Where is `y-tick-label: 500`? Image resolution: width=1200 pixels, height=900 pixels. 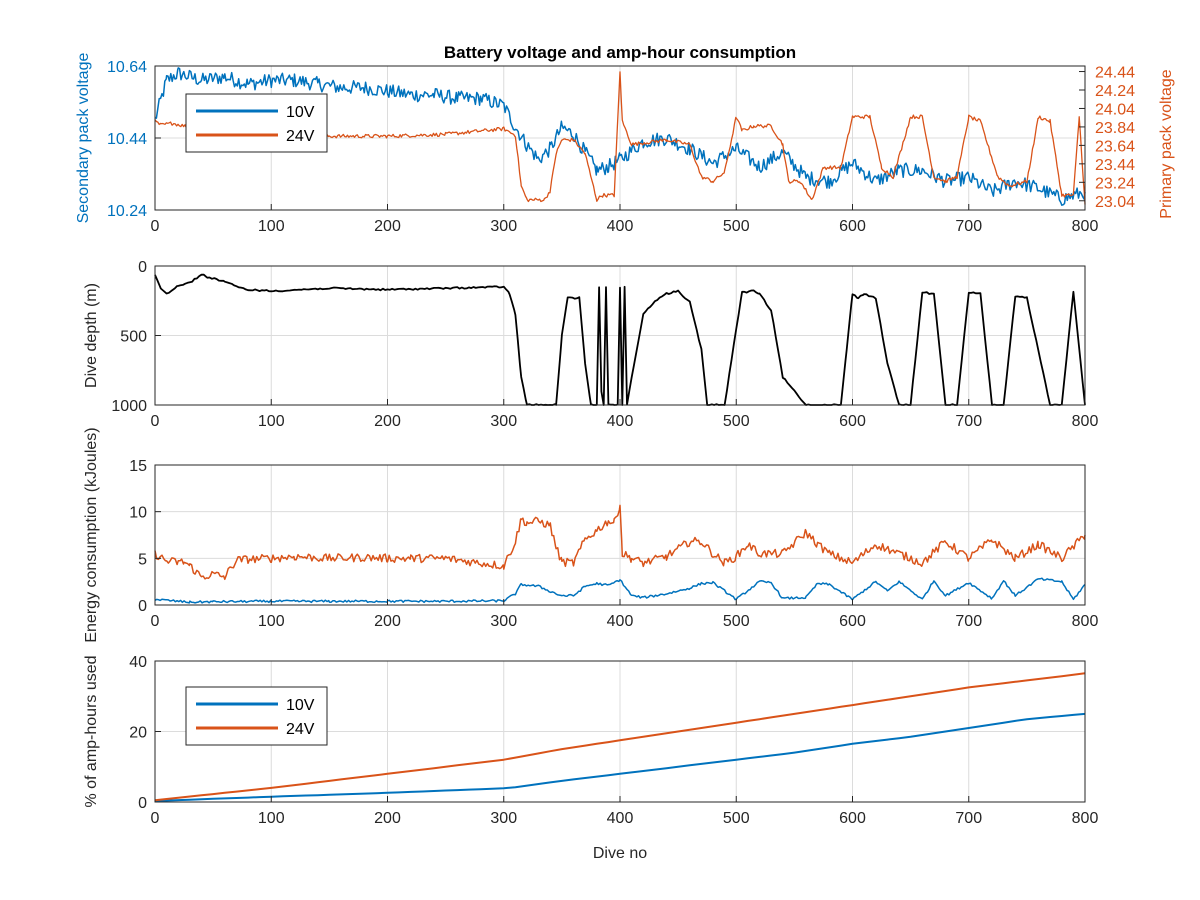
y-tick-label: 500 is located at coordinates (133, 337).